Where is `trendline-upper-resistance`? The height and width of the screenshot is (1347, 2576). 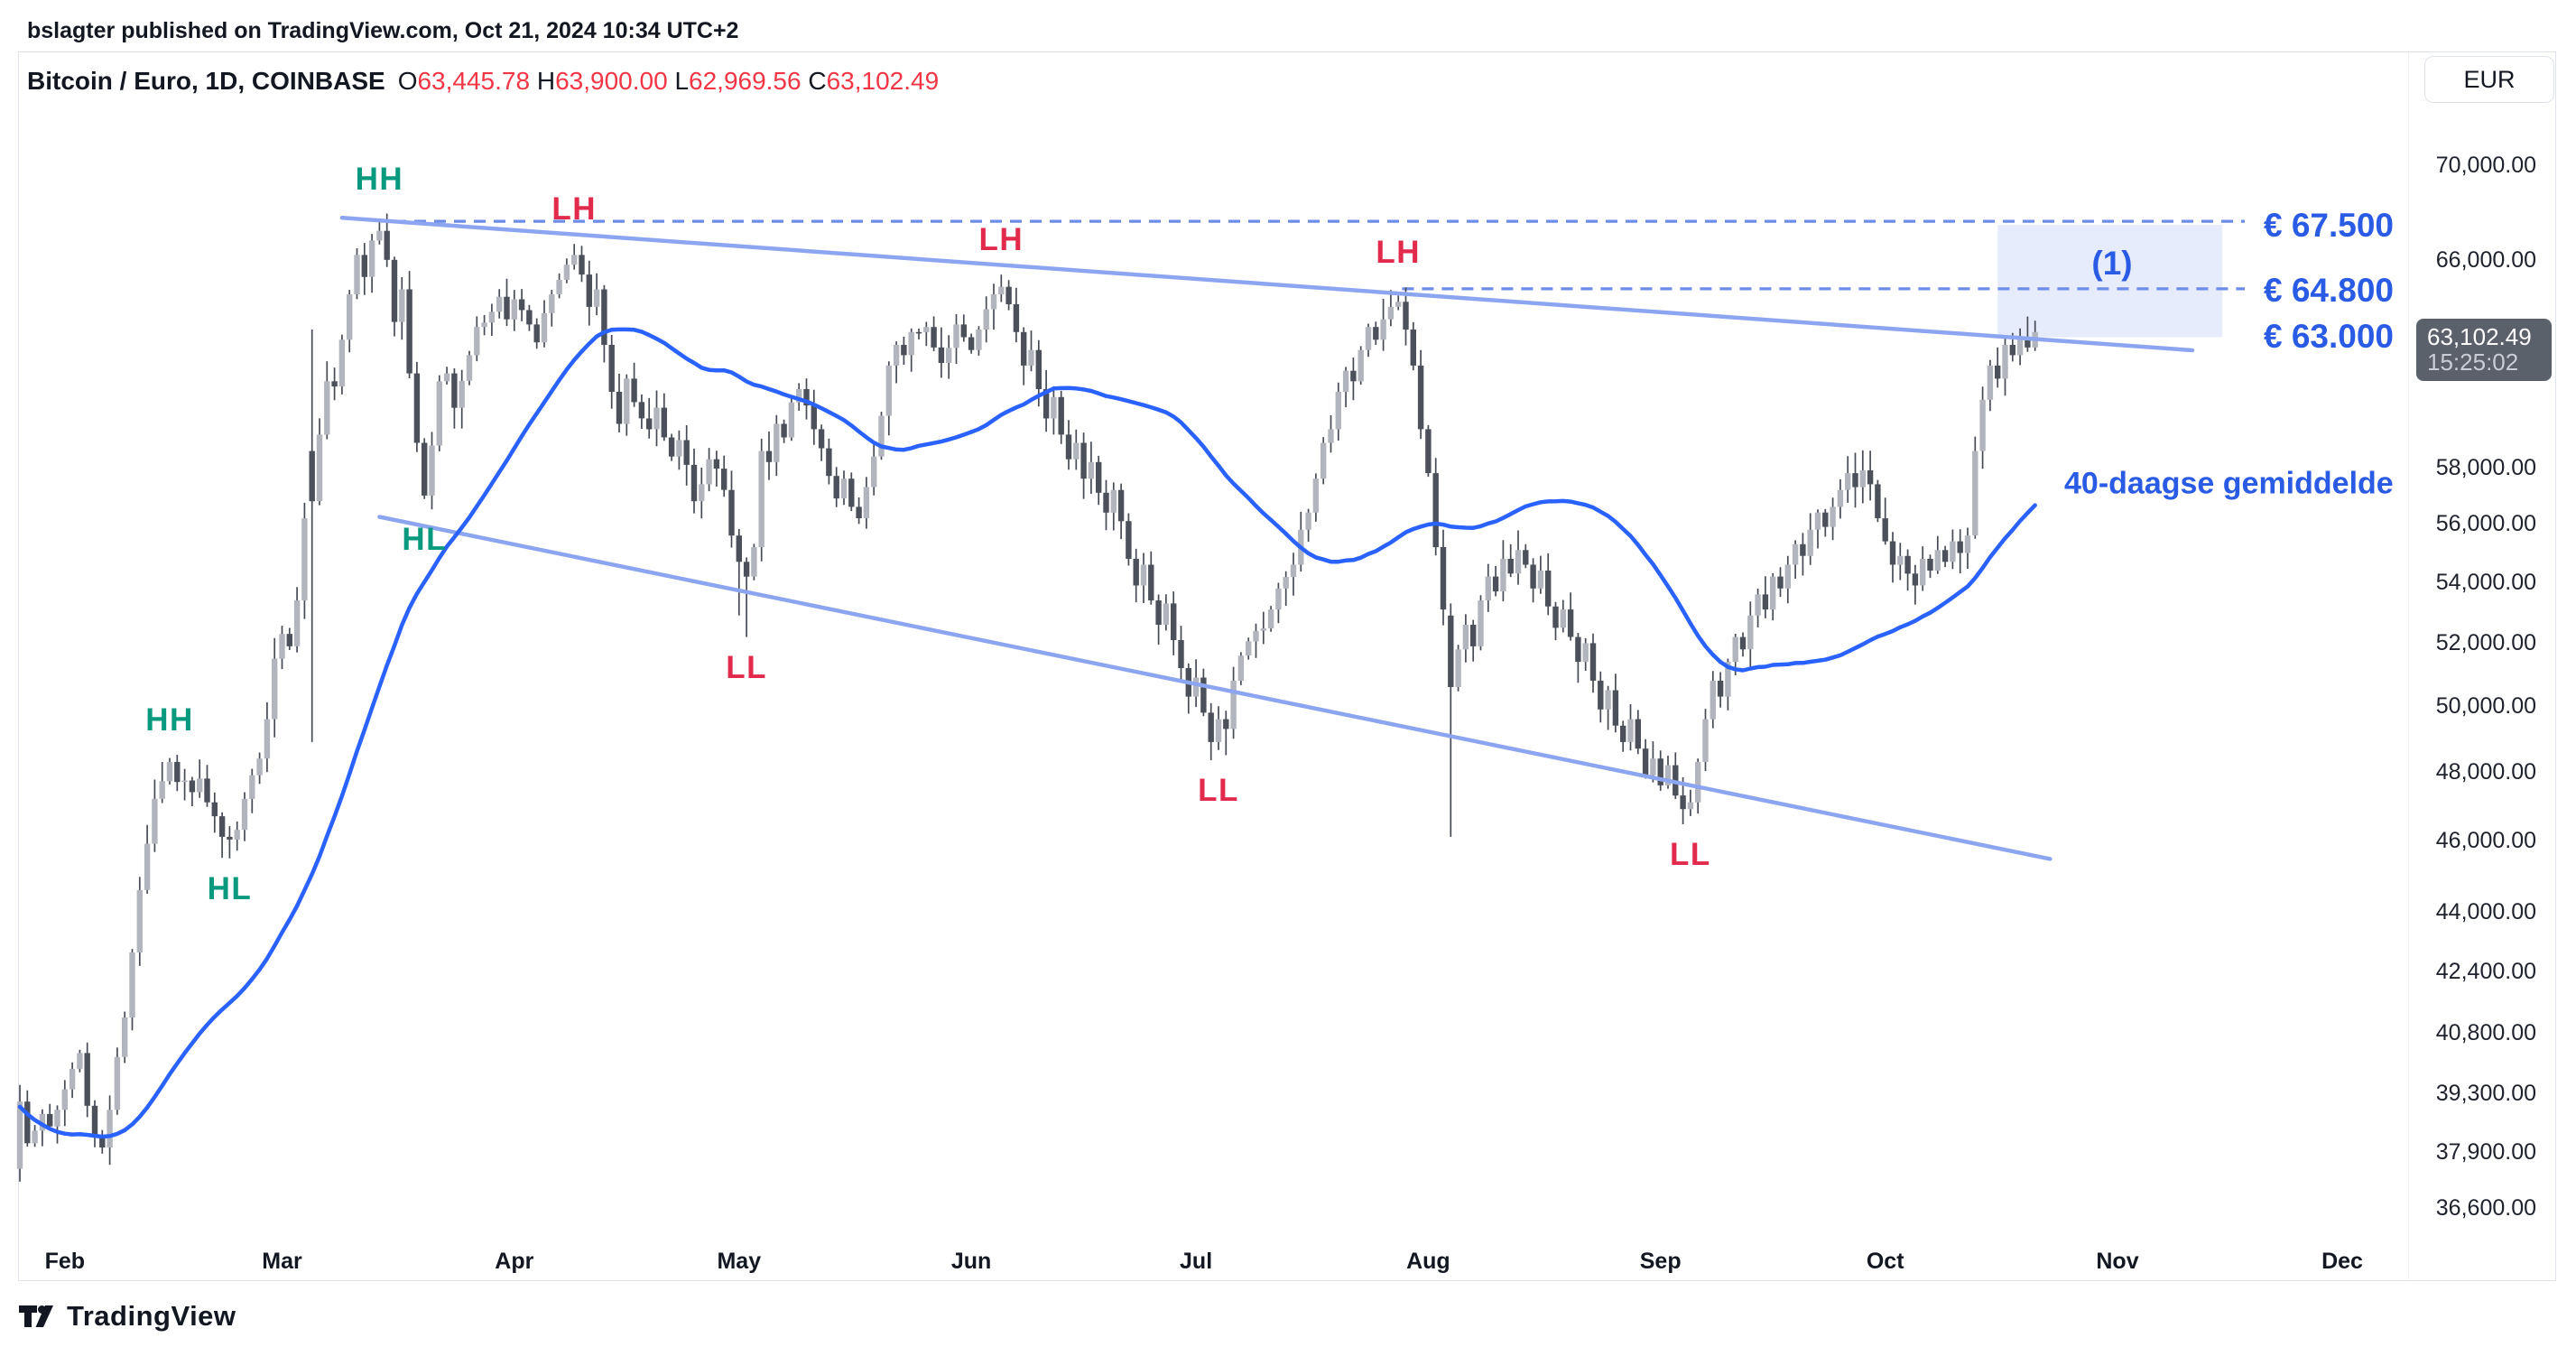
trendline-upper-resistance is located at coordinates (1267, 284).